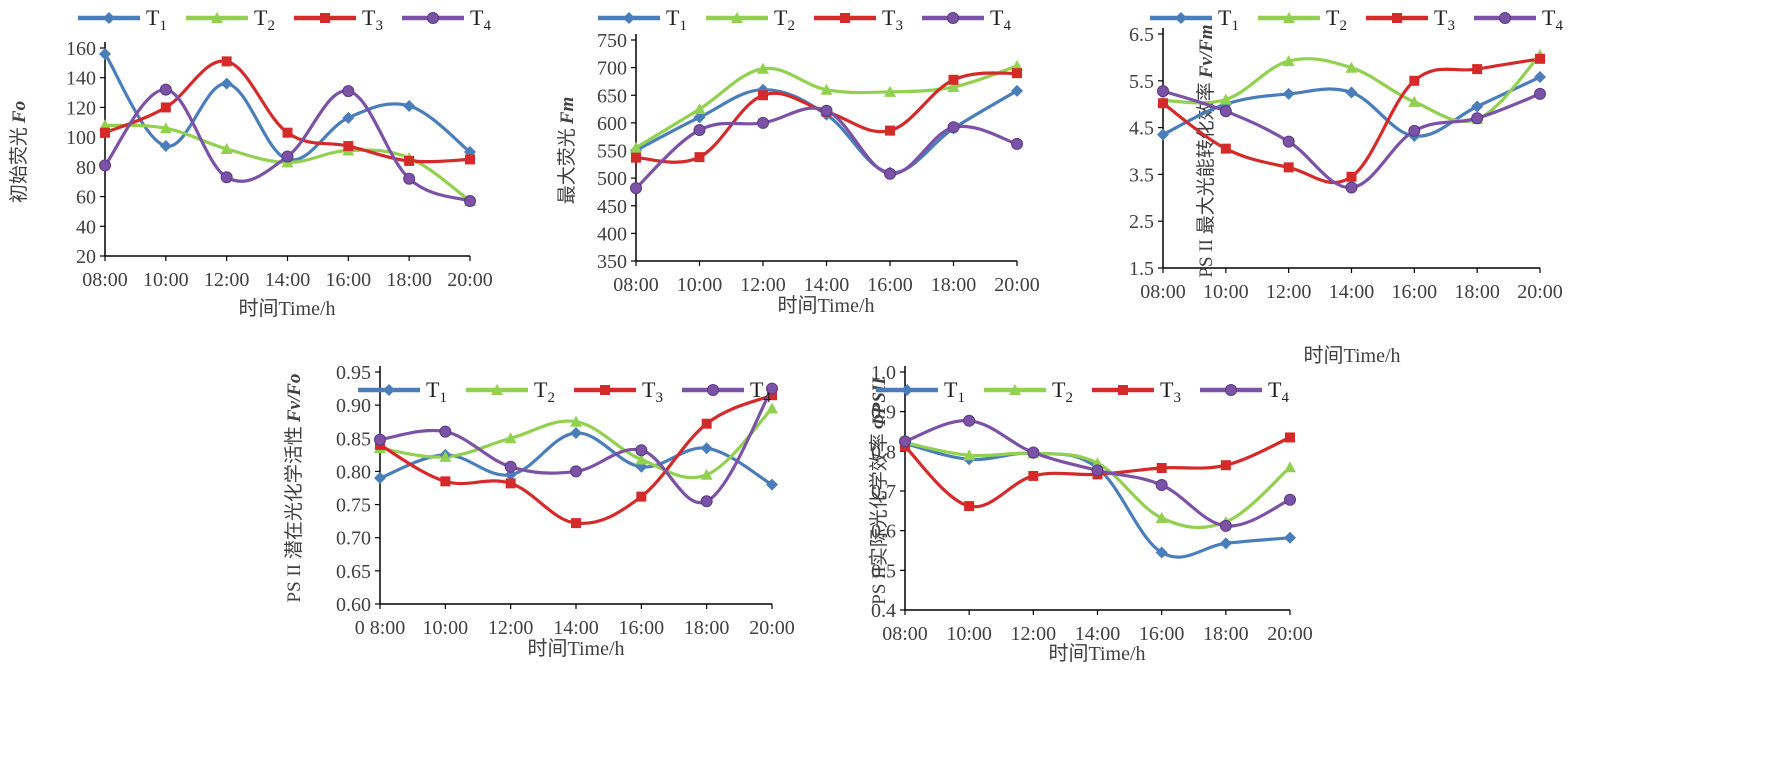 This screenshot has width=1769, height=768. I want to click on y-tick-label: 0.60, so click(353, 605).